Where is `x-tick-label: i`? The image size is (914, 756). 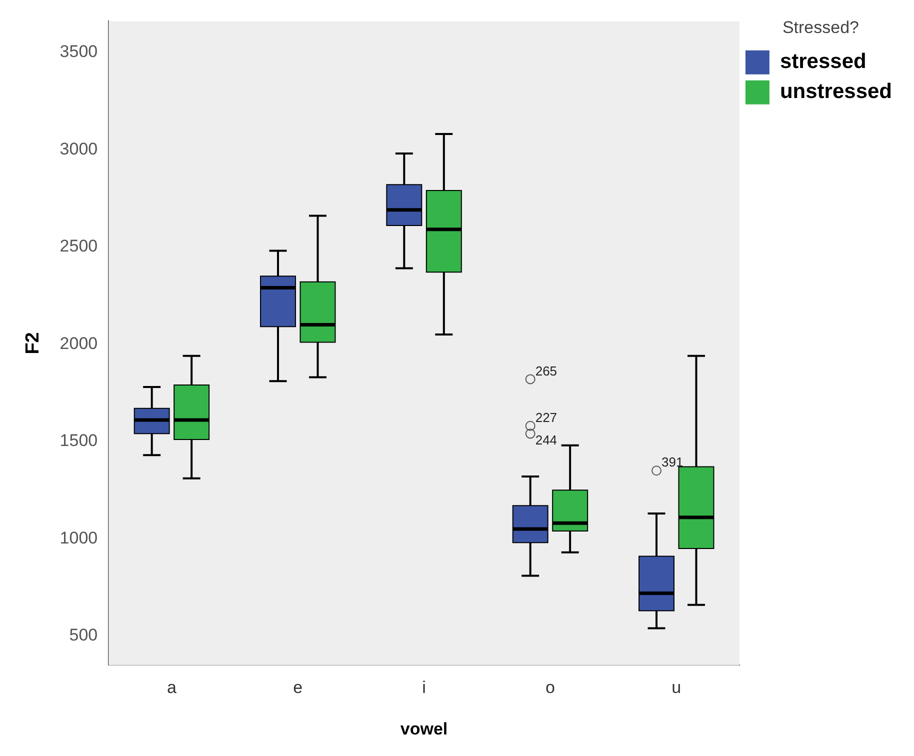 x-tick-label: i is located at coordinates (424, 688).